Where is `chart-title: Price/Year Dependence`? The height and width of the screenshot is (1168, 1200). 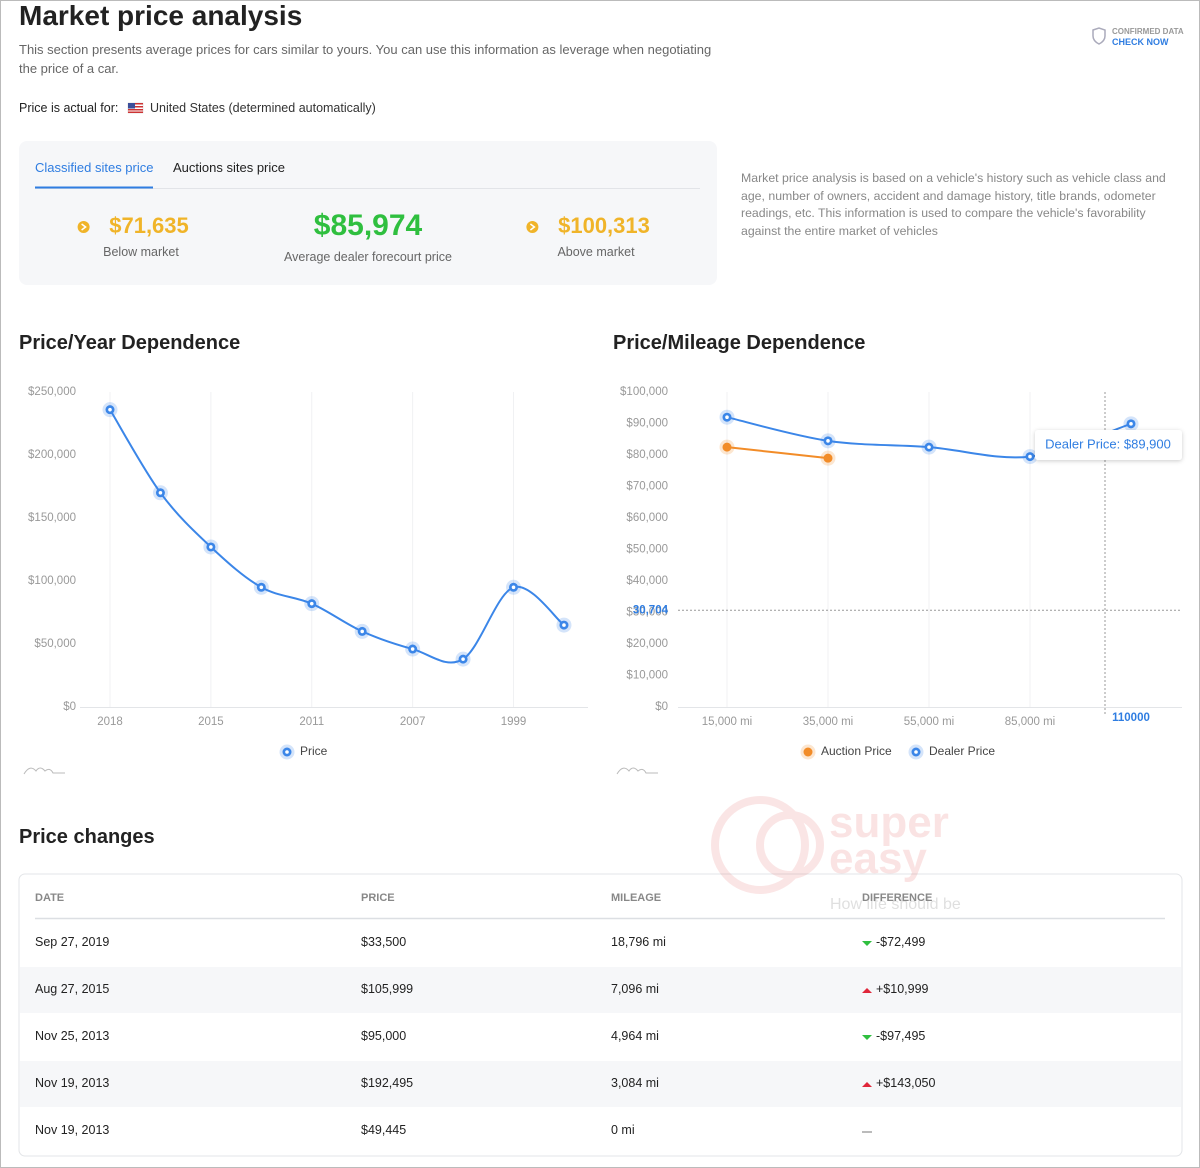
chart-title: Price/Year Dependence is located at coordinates (130, 343).